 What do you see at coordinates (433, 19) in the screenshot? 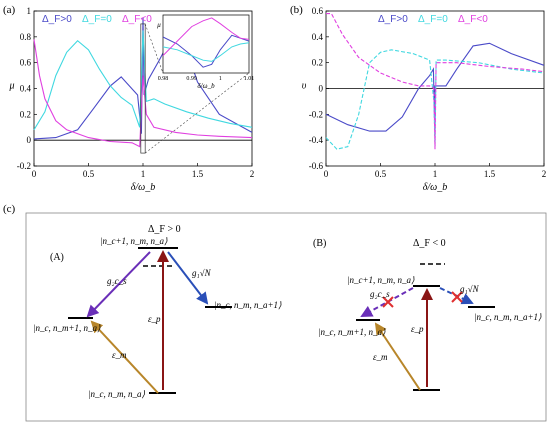
I see `b-legend-entry: Δ_F=0` at bounding box center [433, 19].